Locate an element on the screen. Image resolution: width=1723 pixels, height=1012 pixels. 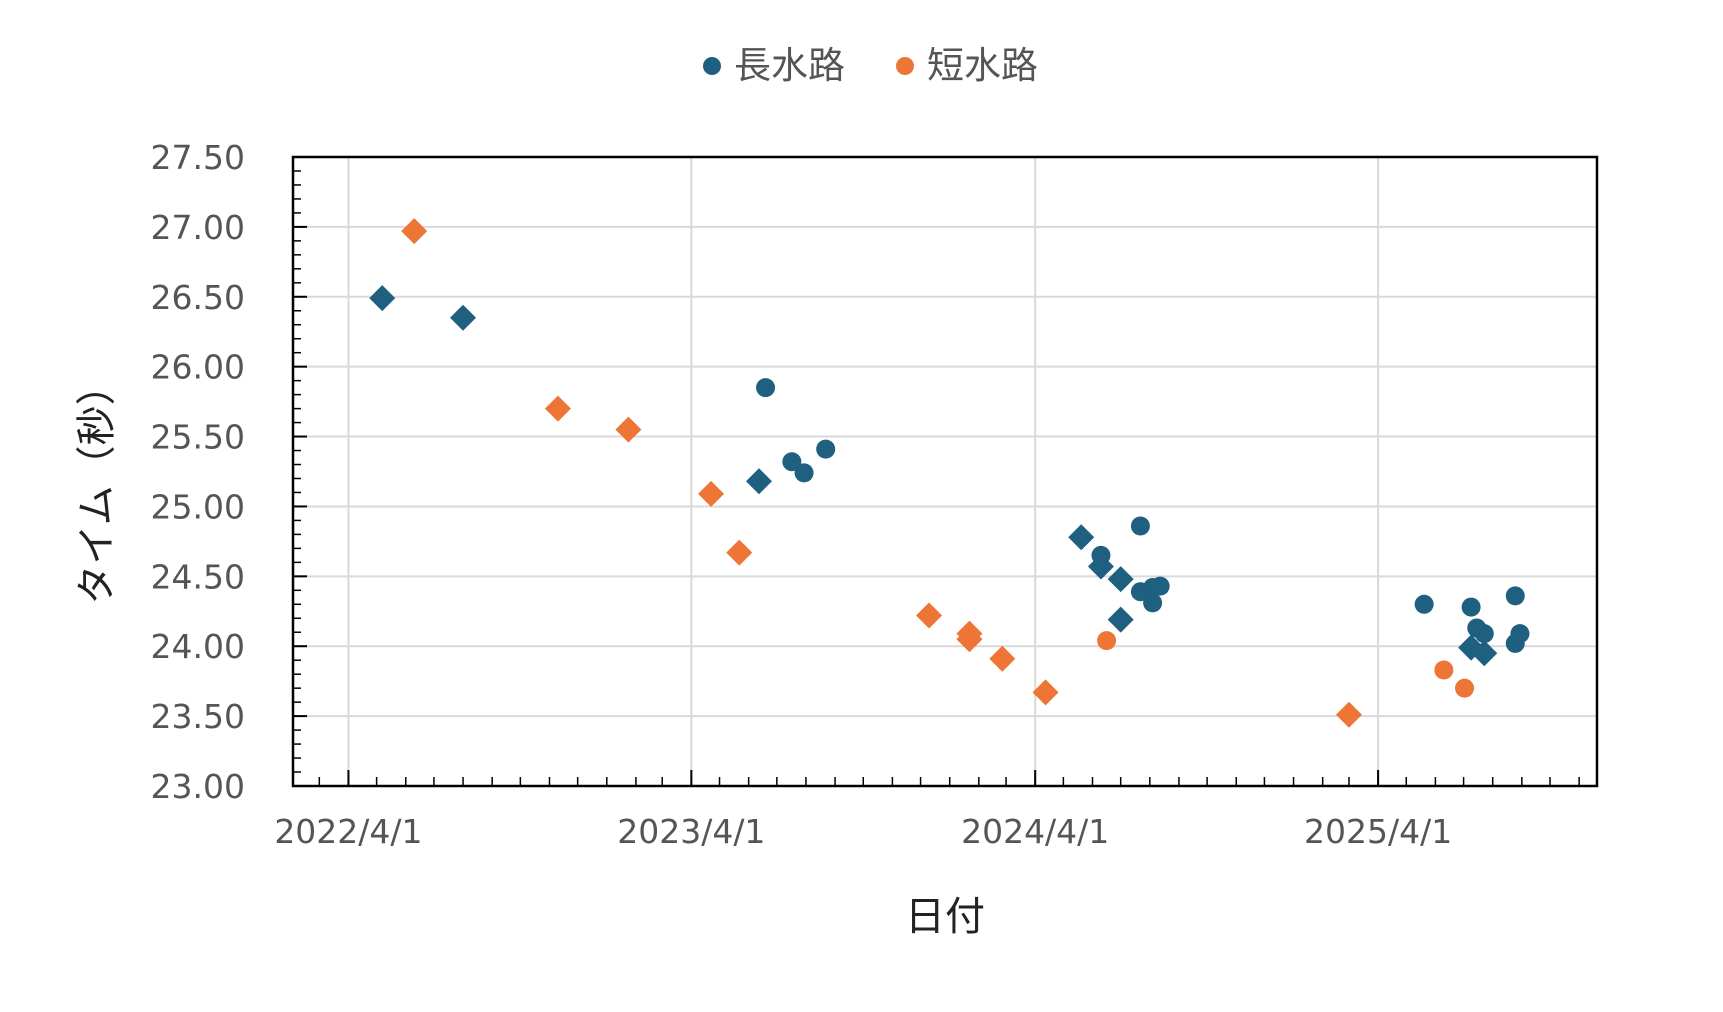
y-tick-label: 23.00 is located at coordinates (198, 786).